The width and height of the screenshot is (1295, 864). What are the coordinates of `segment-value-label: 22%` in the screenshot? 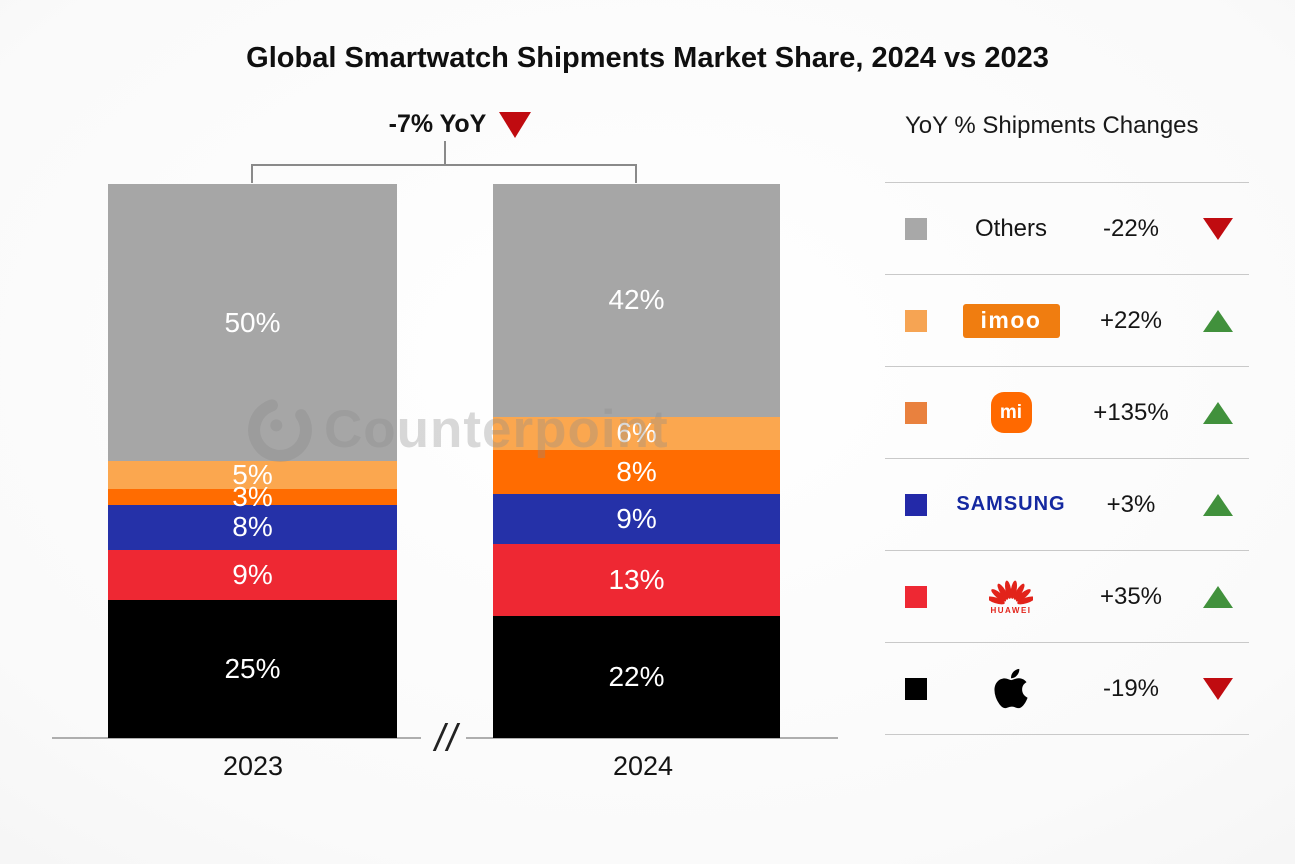 It's located at (636, 677).